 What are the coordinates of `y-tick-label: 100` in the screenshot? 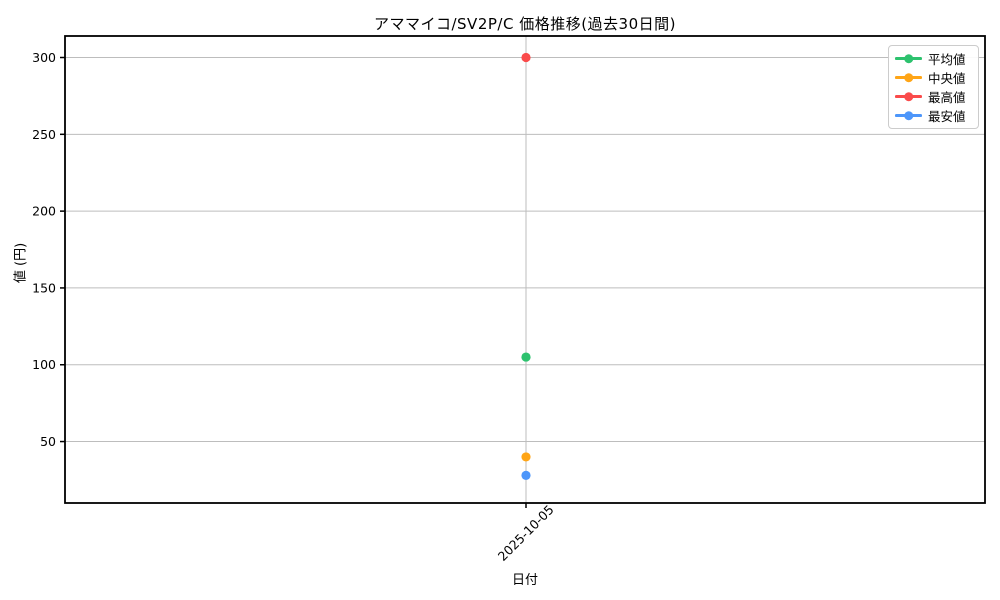 It's located at (44, 364).